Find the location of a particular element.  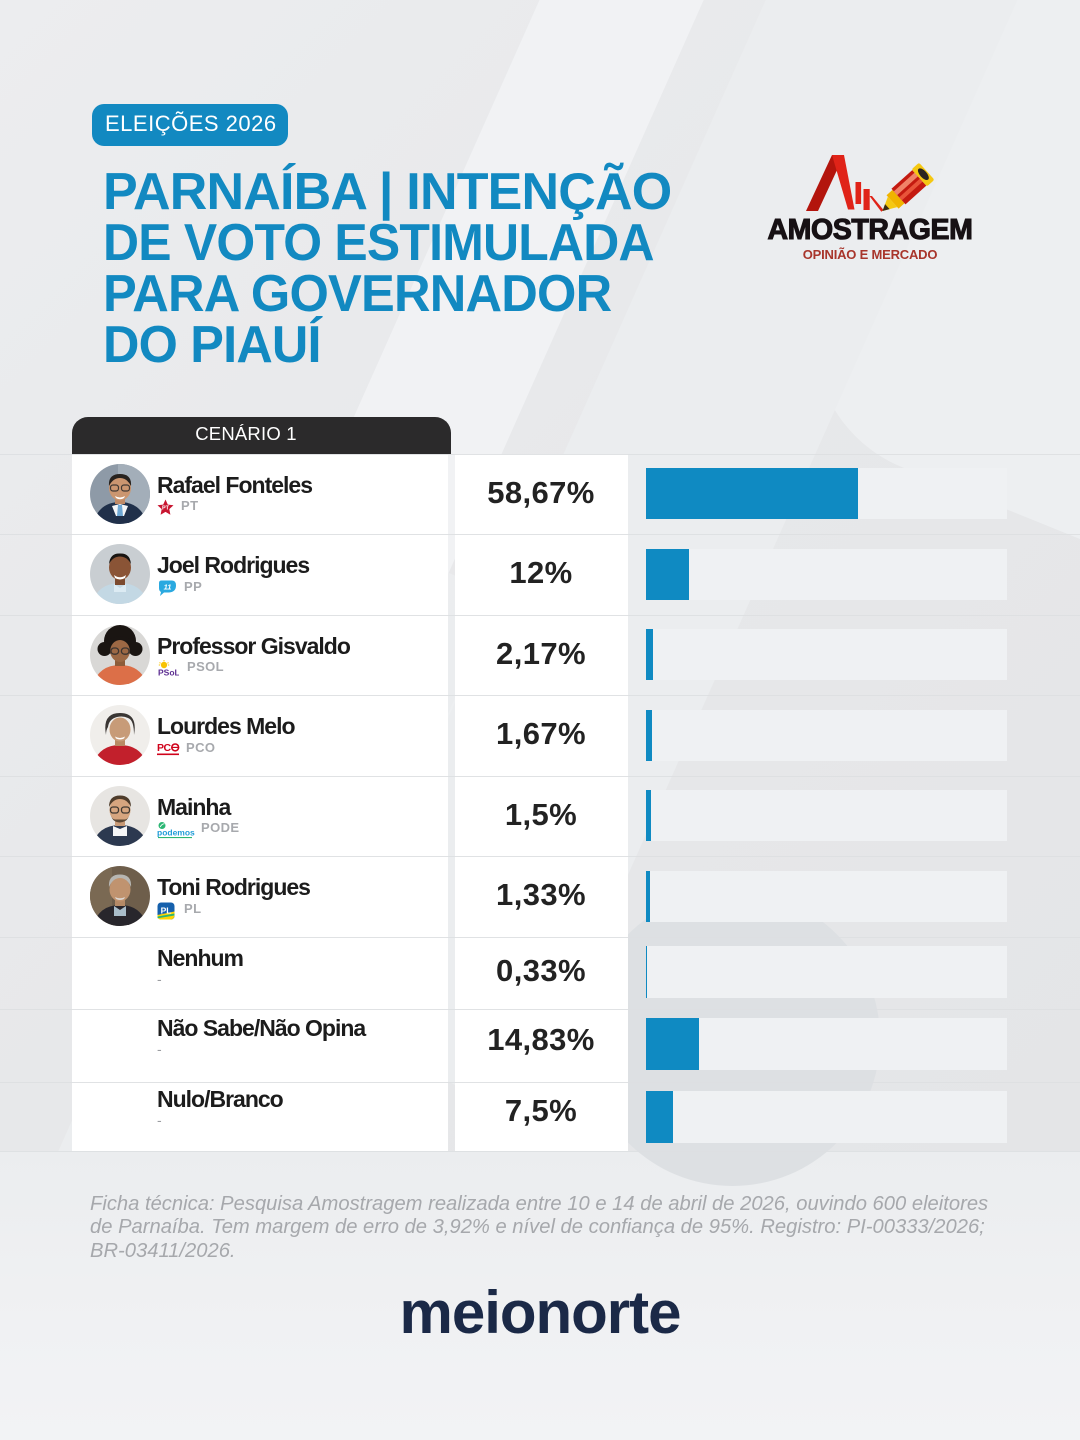

svg-text: PC is located at coordinates (164, 748).